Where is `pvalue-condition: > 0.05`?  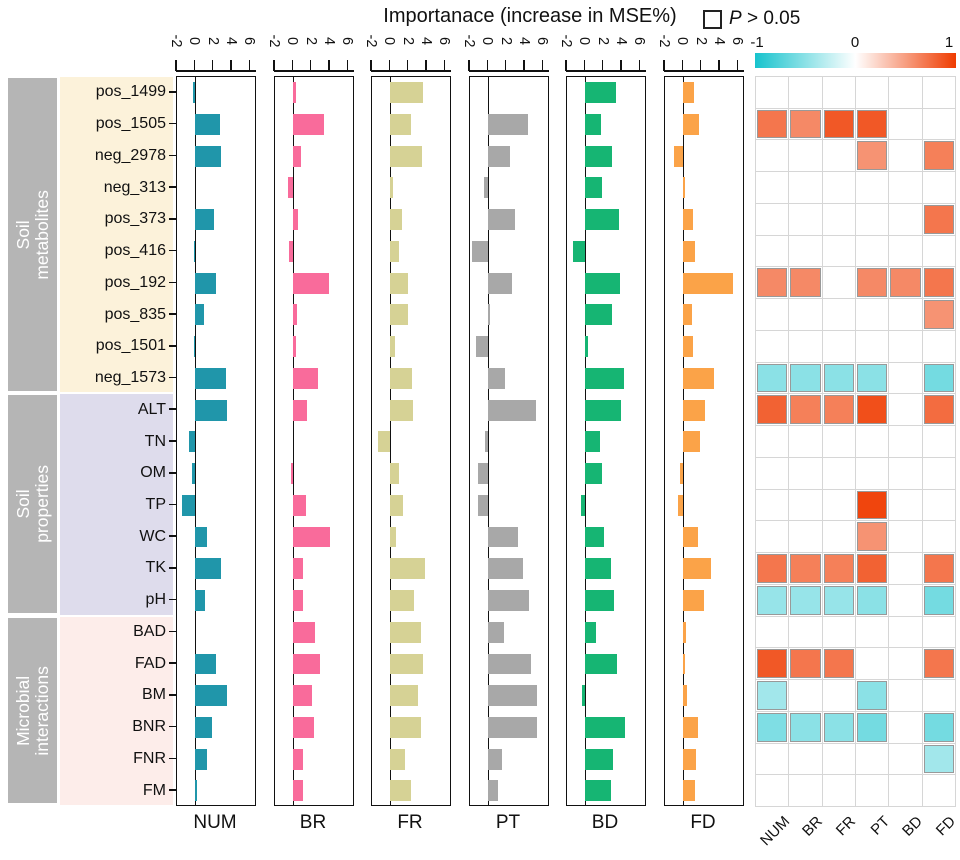 pvalue-condition: > 0.05 is located at coordinates (771, 18).